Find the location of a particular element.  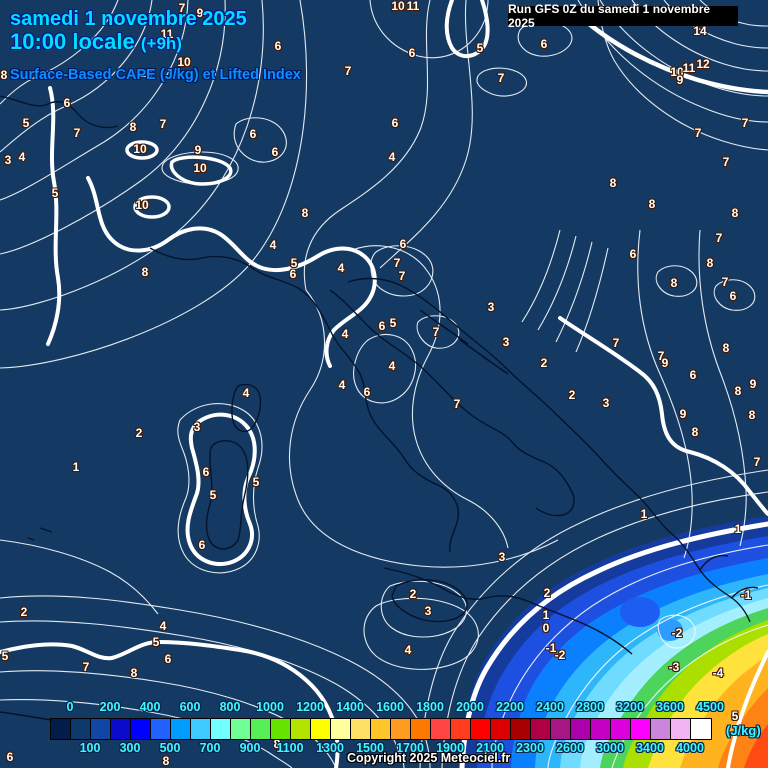

legend-value-label: 3000 is located at coordinates (610, 748).